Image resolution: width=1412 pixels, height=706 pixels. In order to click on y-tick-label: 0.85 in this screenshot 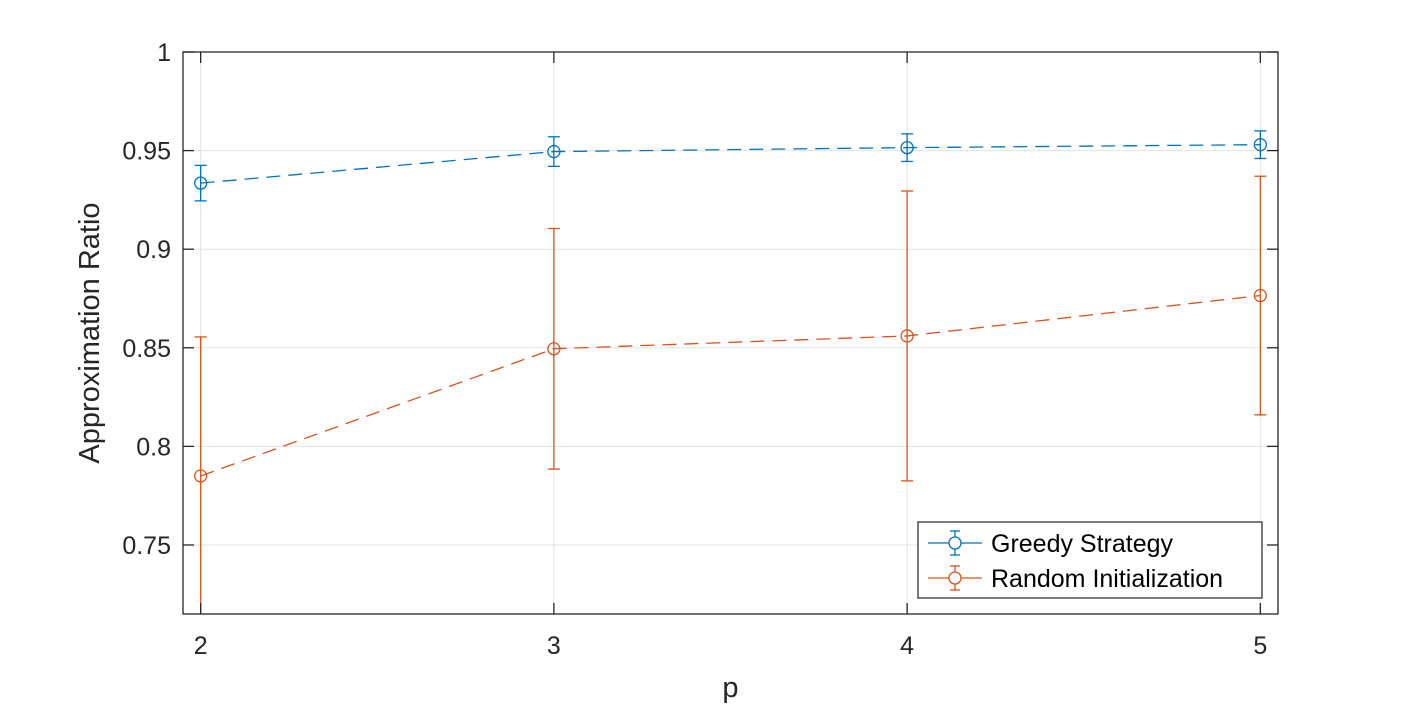, I will do `click(146, 349)`.